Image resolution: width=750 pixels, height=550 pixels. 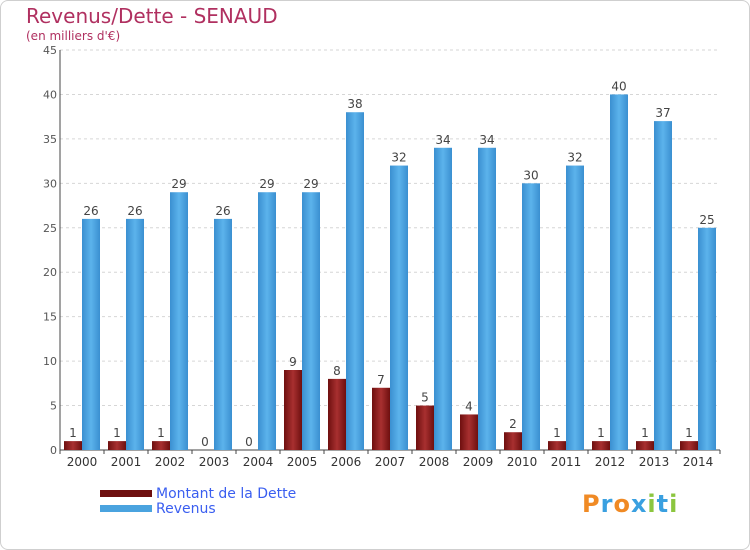 What do you see at coordinates (654, 462) in the screenshot?
I see `x-tick-label: 2013` at bounding box center [654, 462].